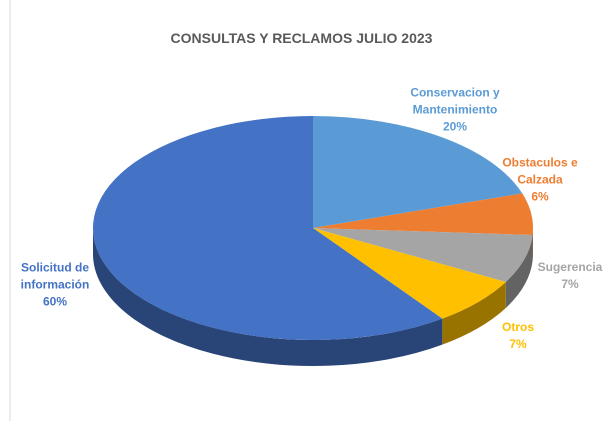 The width and height of the screenshot is (603, 421). What do you see at coordinates (564, 276) in the screenshot?
I see `data-label: Sugerencia 7%` at bounding box center [564, 276].